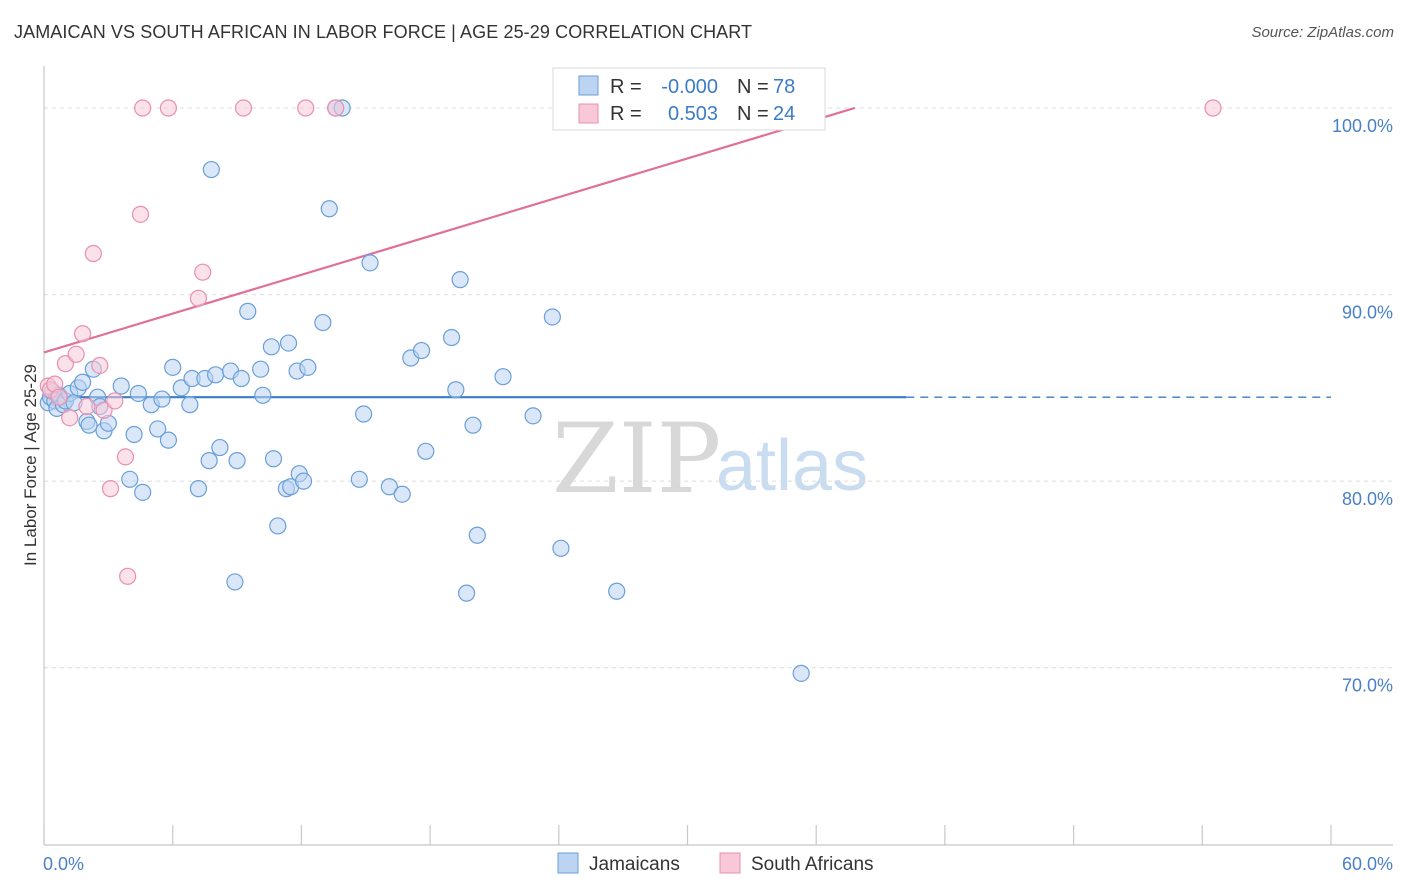 The image size is (1406, 892). Describe the element at coordinates (1367, 499) in the screenshot. I see `y-tick-label-80: 80.0%` at that location.